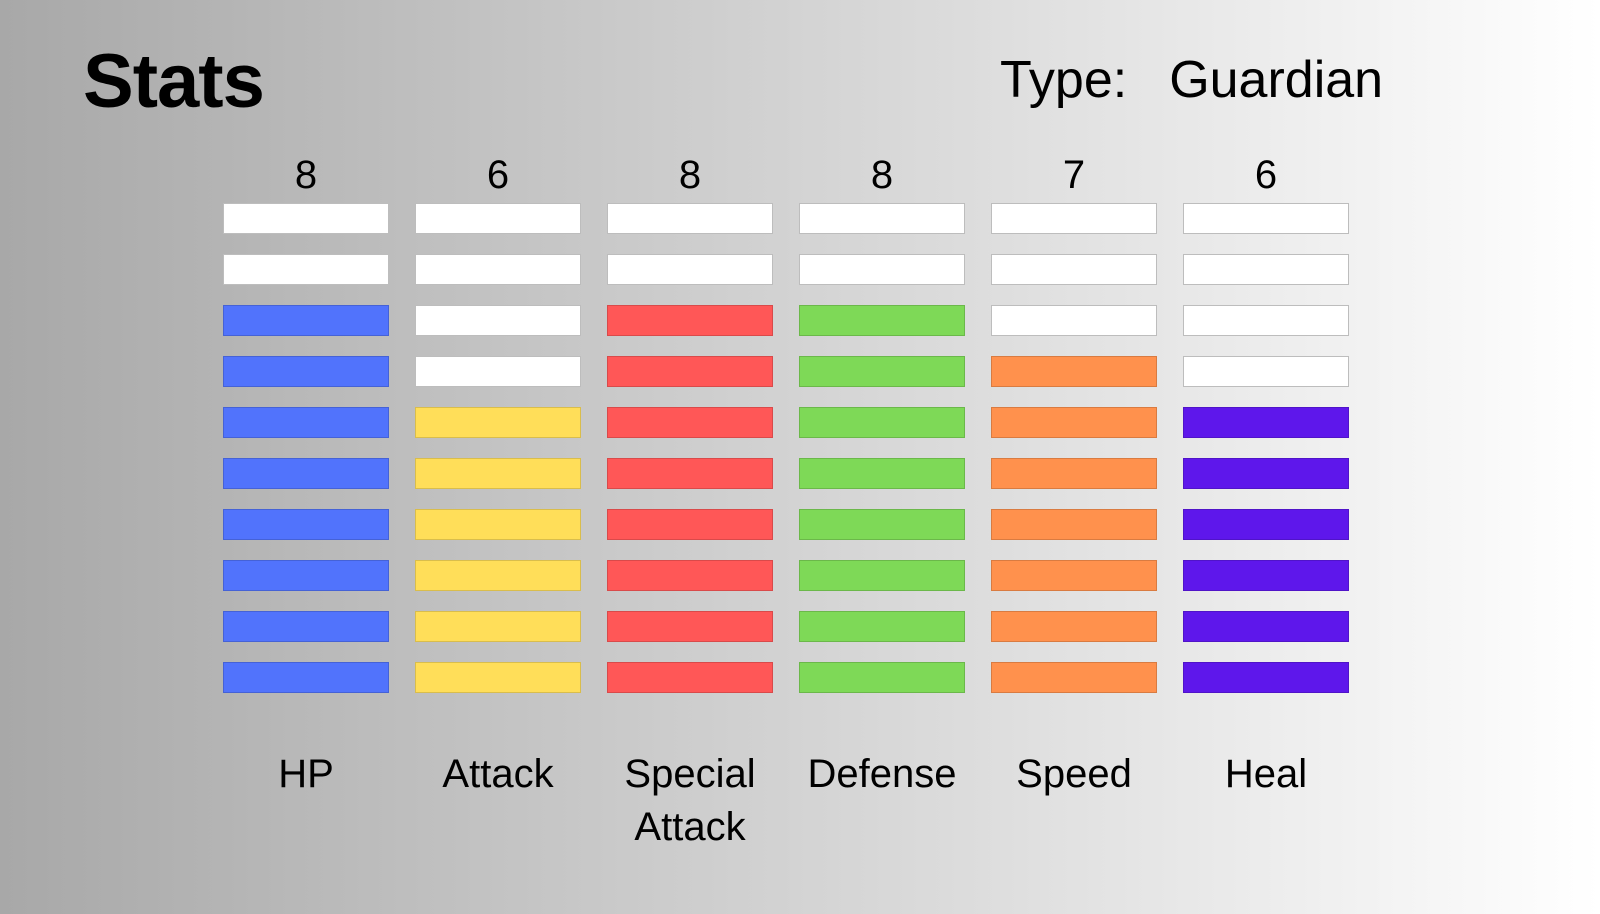  Describe the element at coordinates (306, 774) in the screenshot. I see `stat-label-hp: HP` at that location.